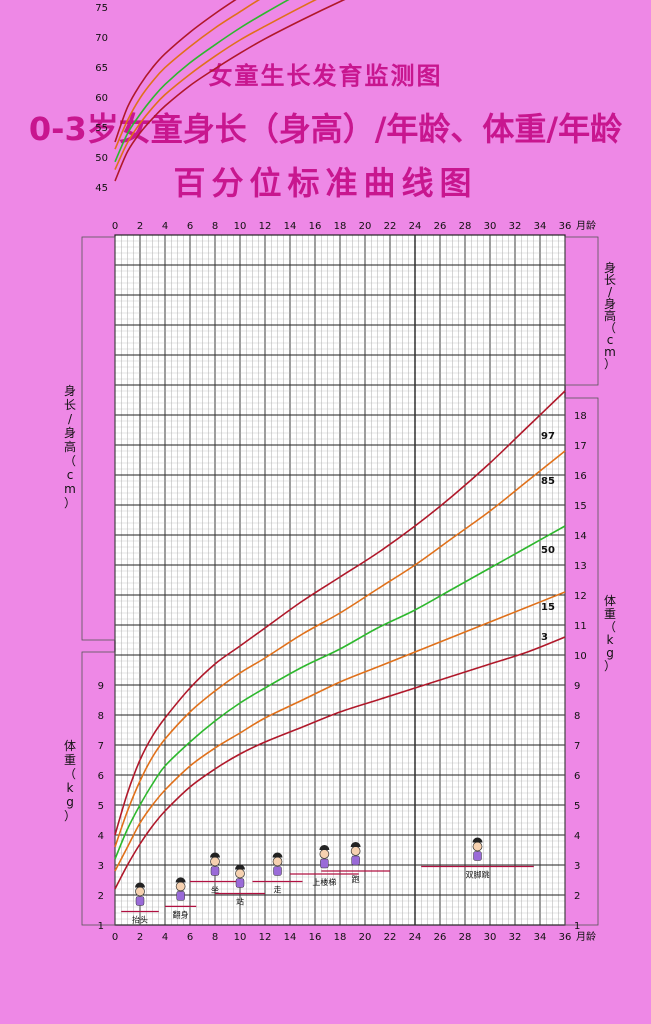 This screenshot has width=651, height=1024. Describe the element at coordinates (165, 226) in the screenshot. I see `x-tick-label-top: 4` at that location.